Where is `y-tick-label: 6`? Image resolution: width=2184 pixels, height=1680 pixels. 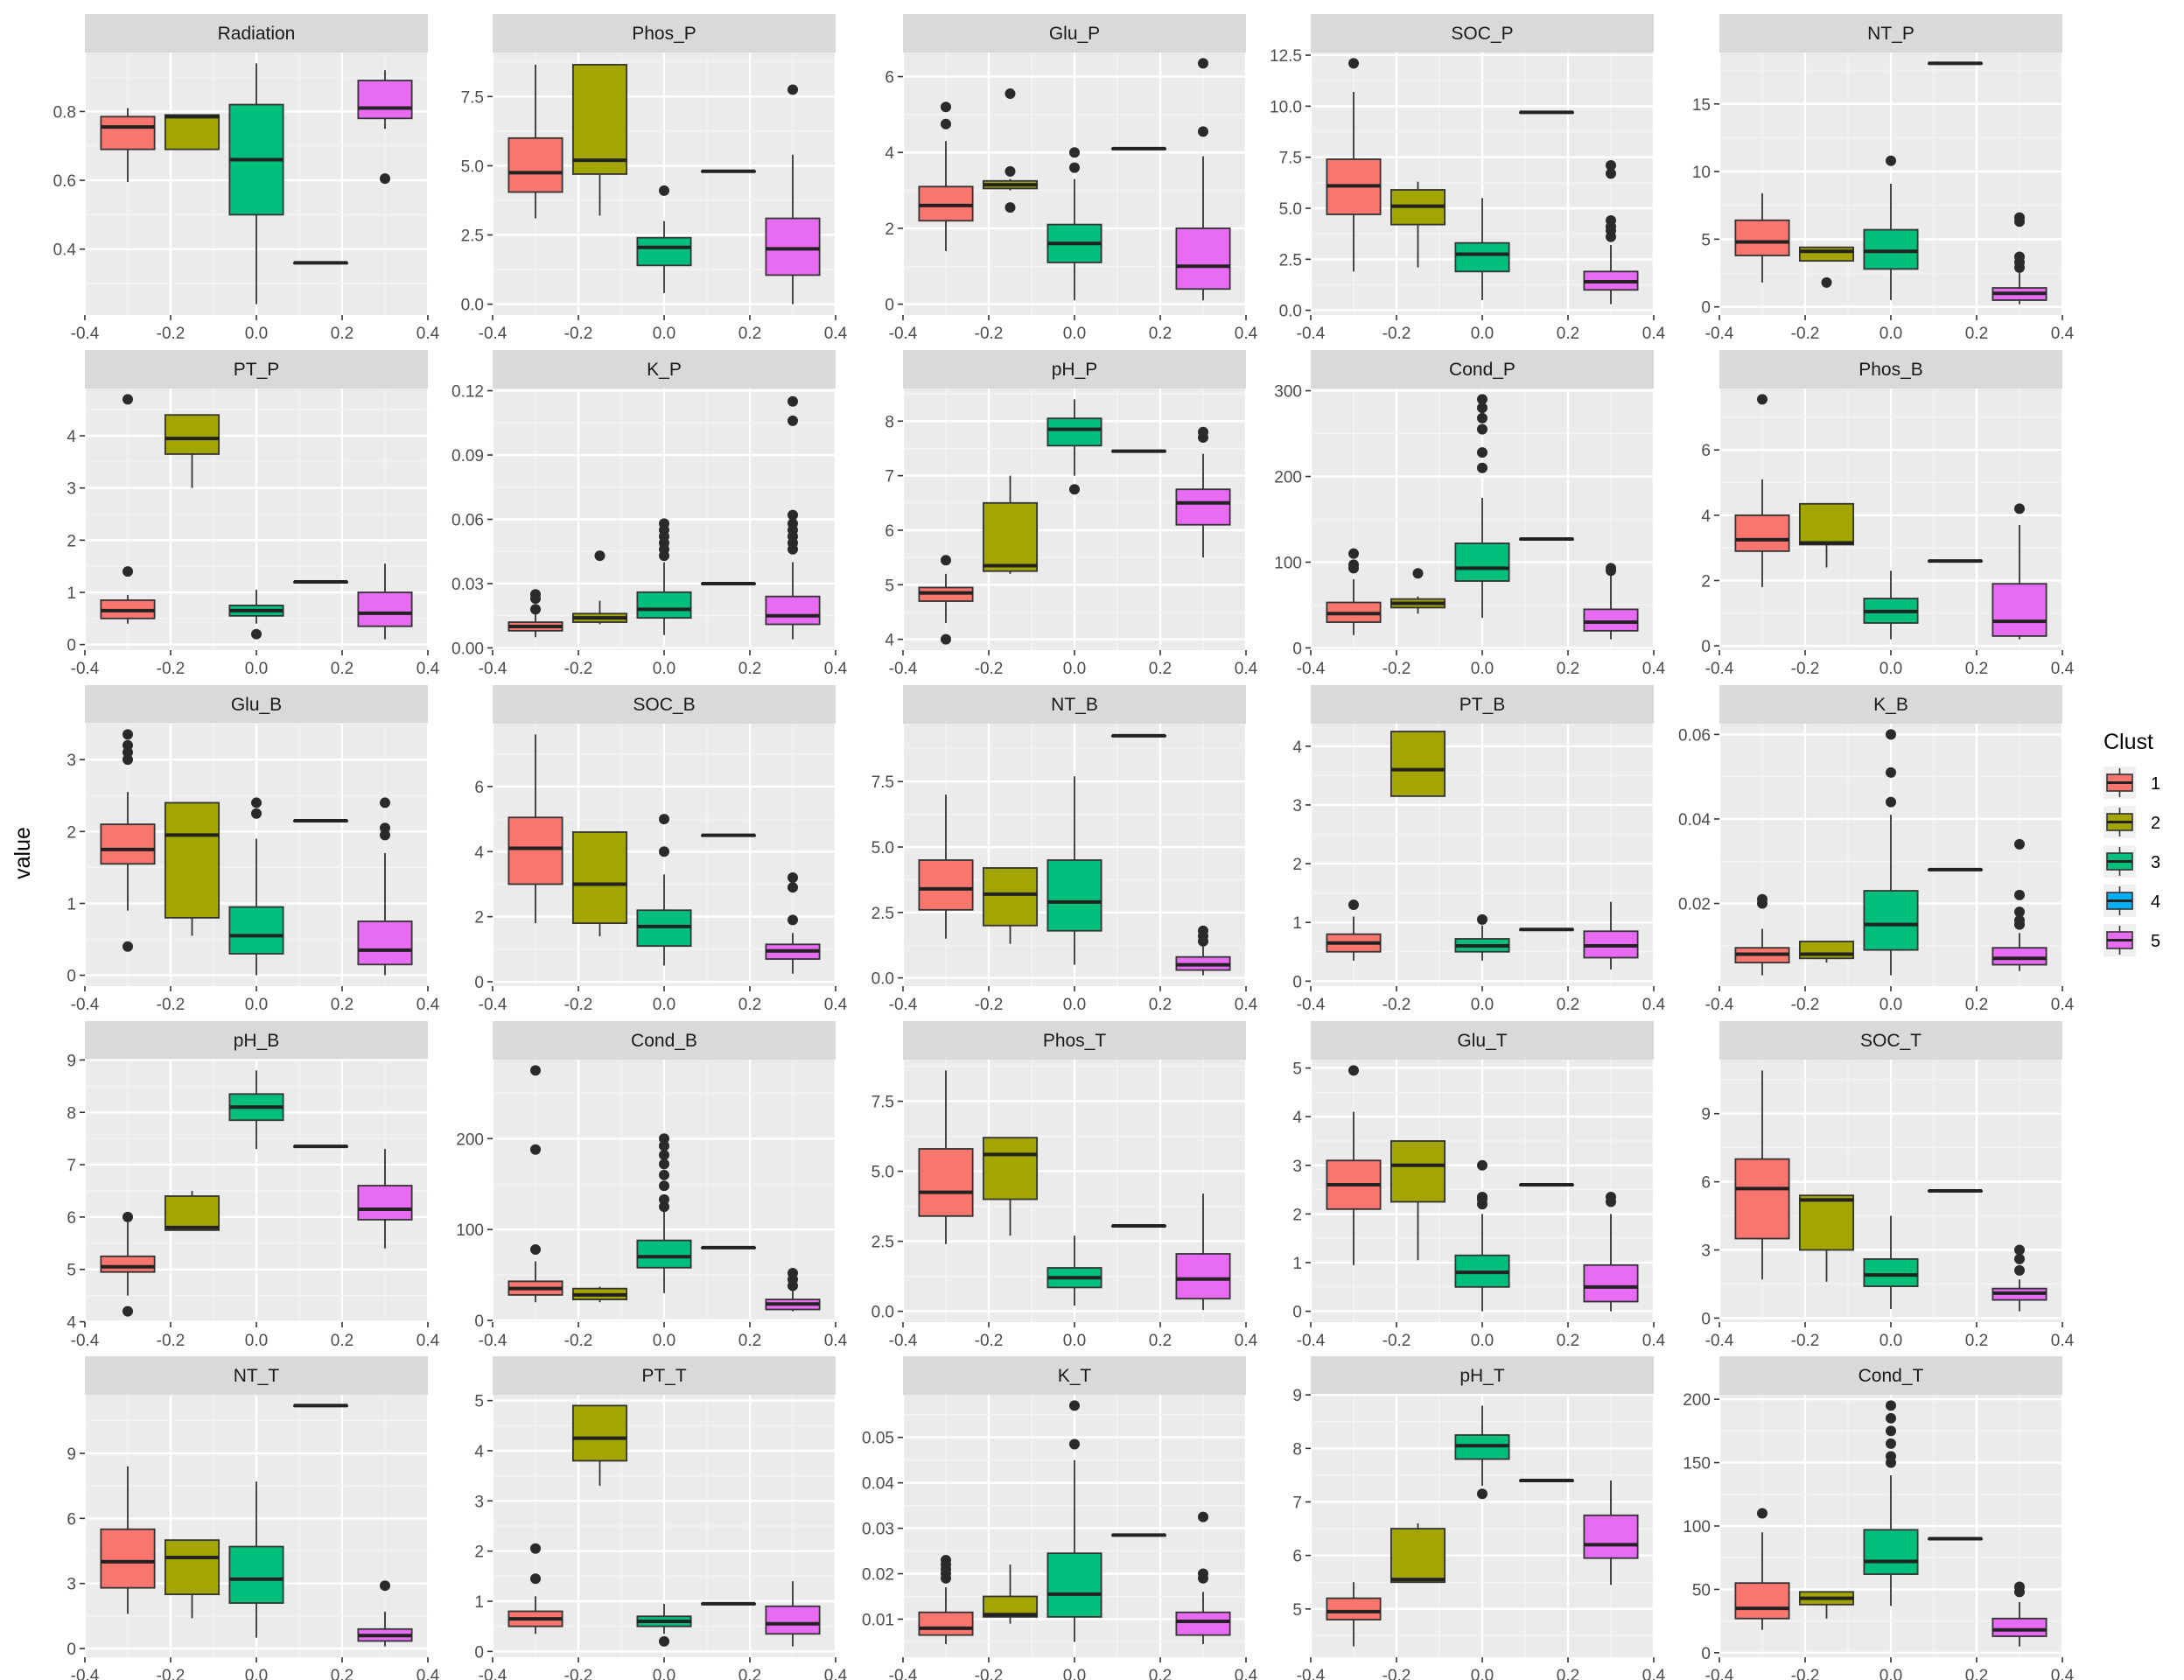 y-tick-label: 6 is located at coordinates (479, 788).